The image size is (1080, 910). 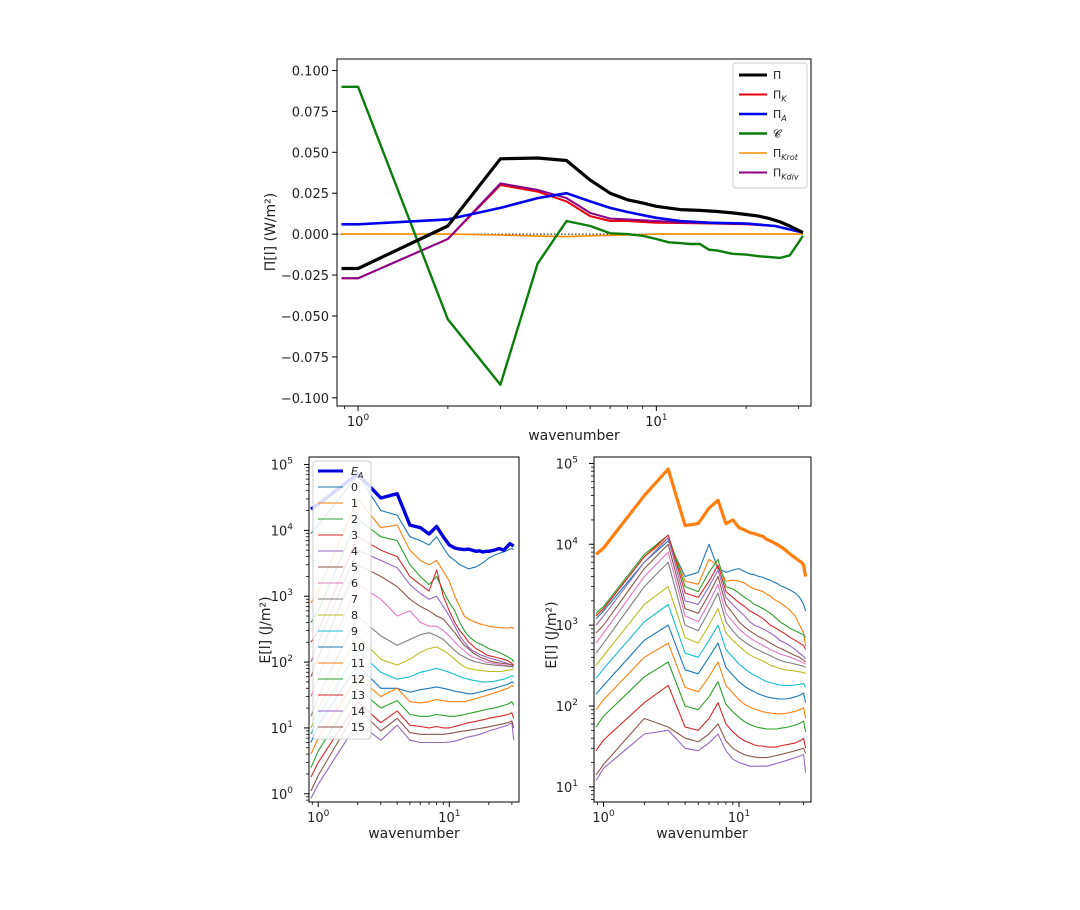 I want to click on y-tick-label: 0.075, so click(x=310, y=112).